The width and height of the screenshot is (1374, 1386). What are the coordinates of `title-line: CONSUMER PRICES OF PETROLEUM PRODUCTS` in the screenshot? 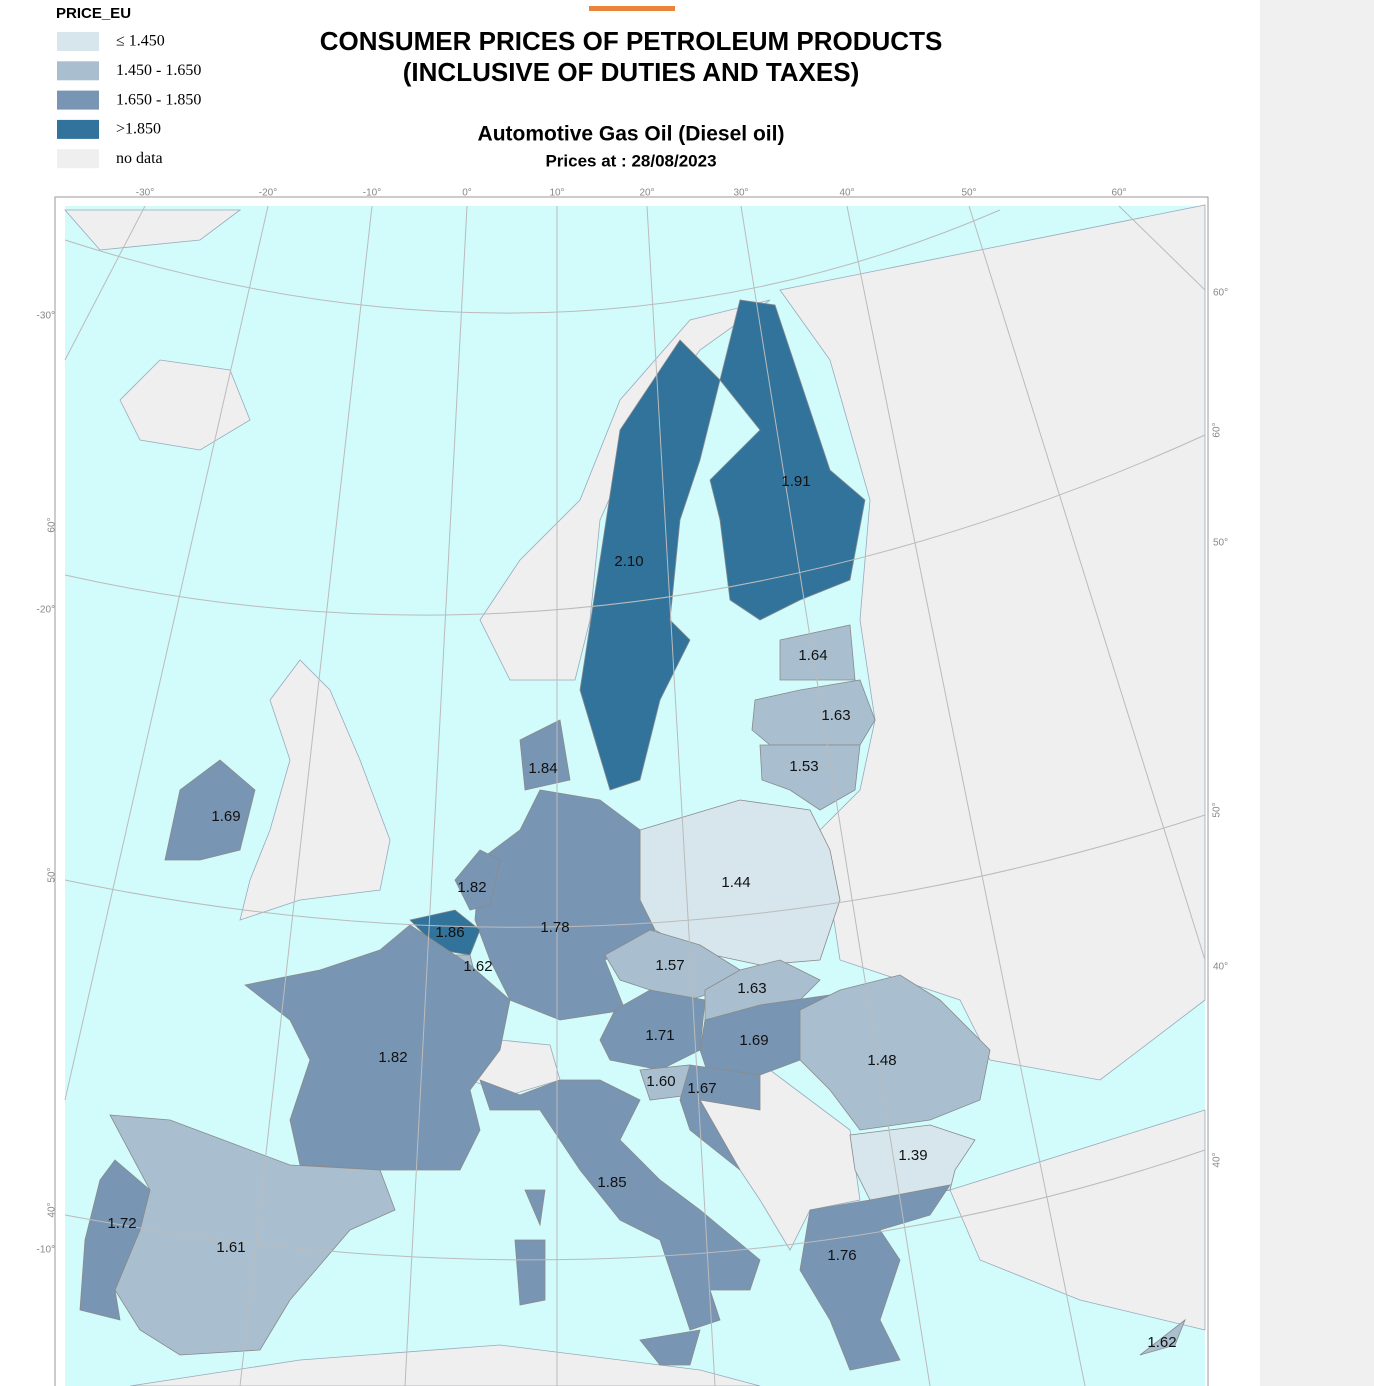 It's located at (631, 41).